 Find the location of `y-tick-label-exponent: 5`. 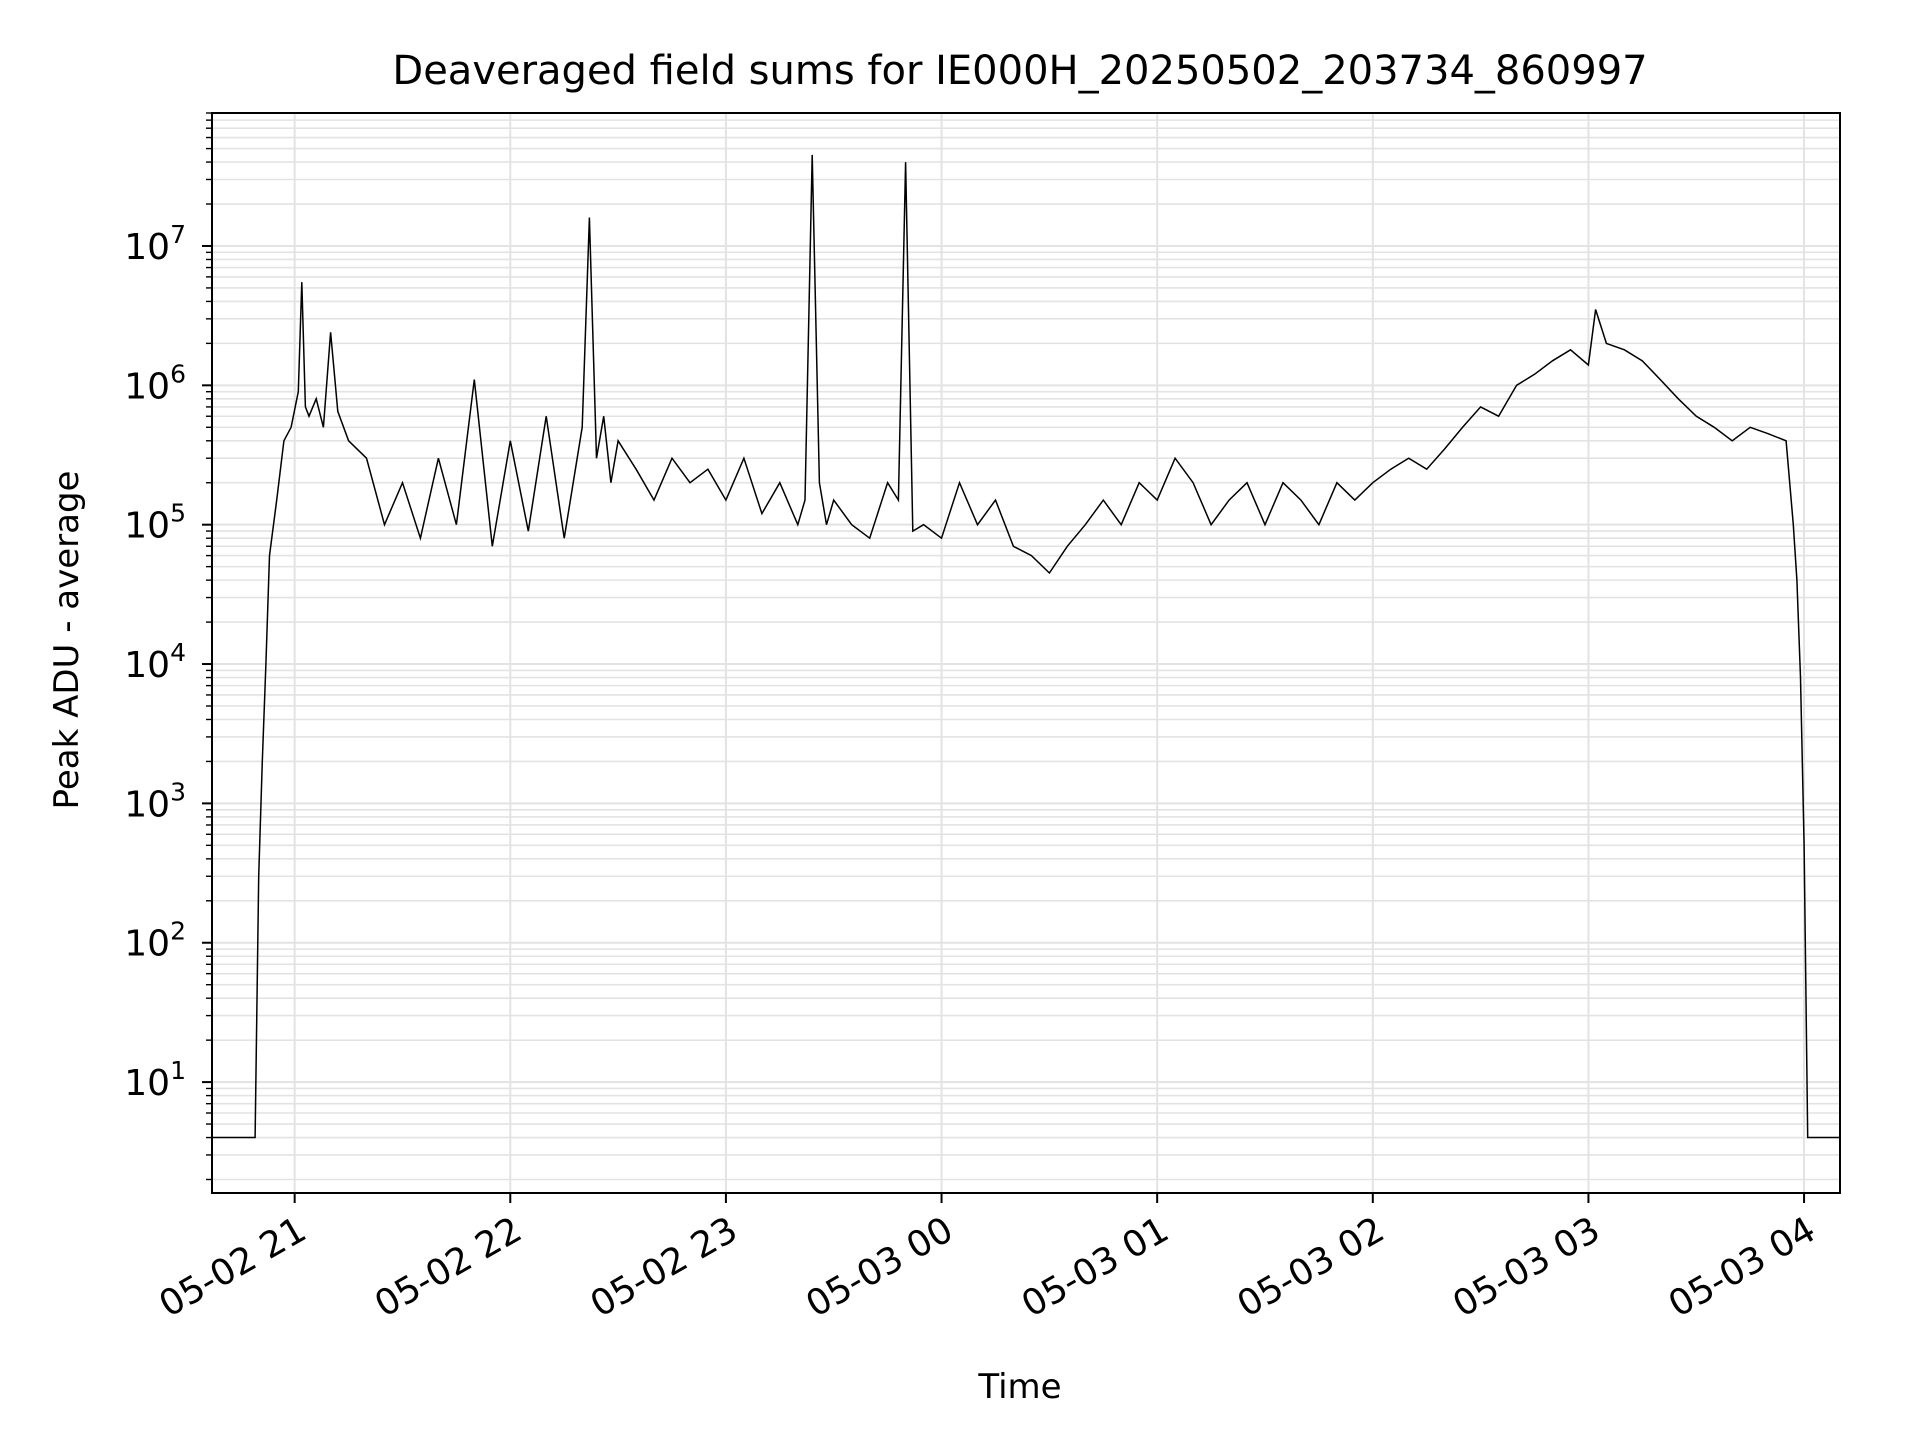

y-tick-label-exponent: 5 is located at coordinates (178, 513).